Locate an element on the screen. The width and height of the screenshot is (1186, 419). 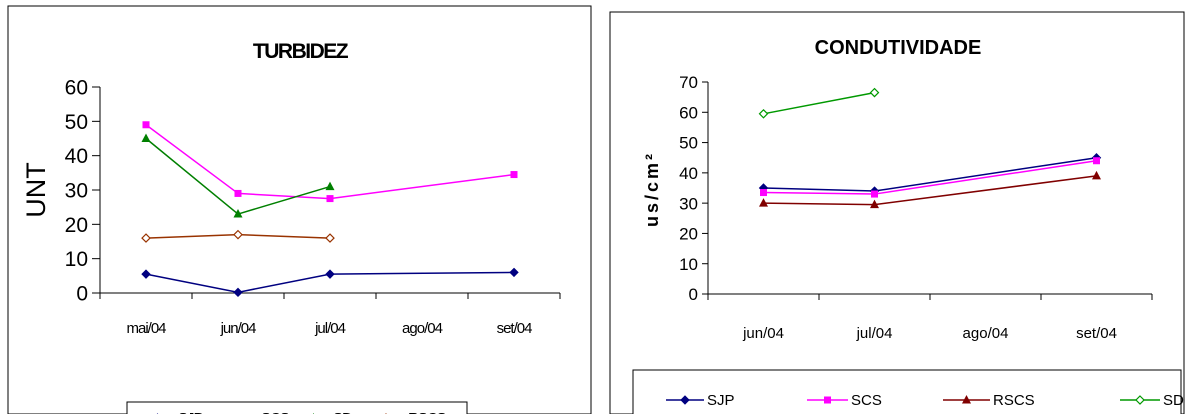
condutividade-legend-label-sjp: SJP is located at coordinates (721, 400).